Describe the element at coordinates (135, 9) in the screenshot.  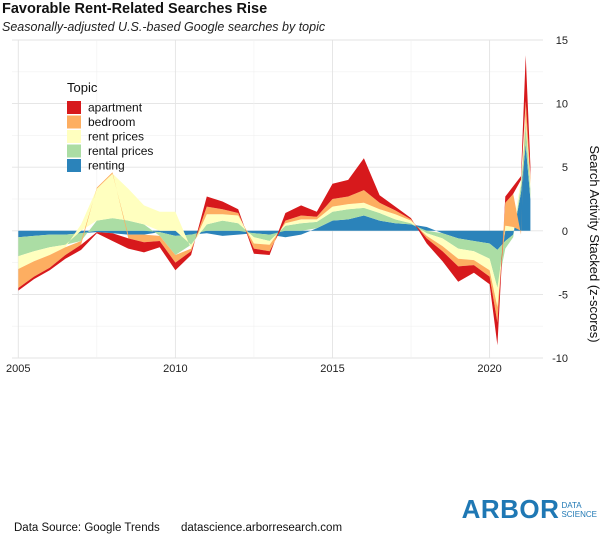
I see `chart-title: Favorable Rent-Related Searches Rise` at that location.